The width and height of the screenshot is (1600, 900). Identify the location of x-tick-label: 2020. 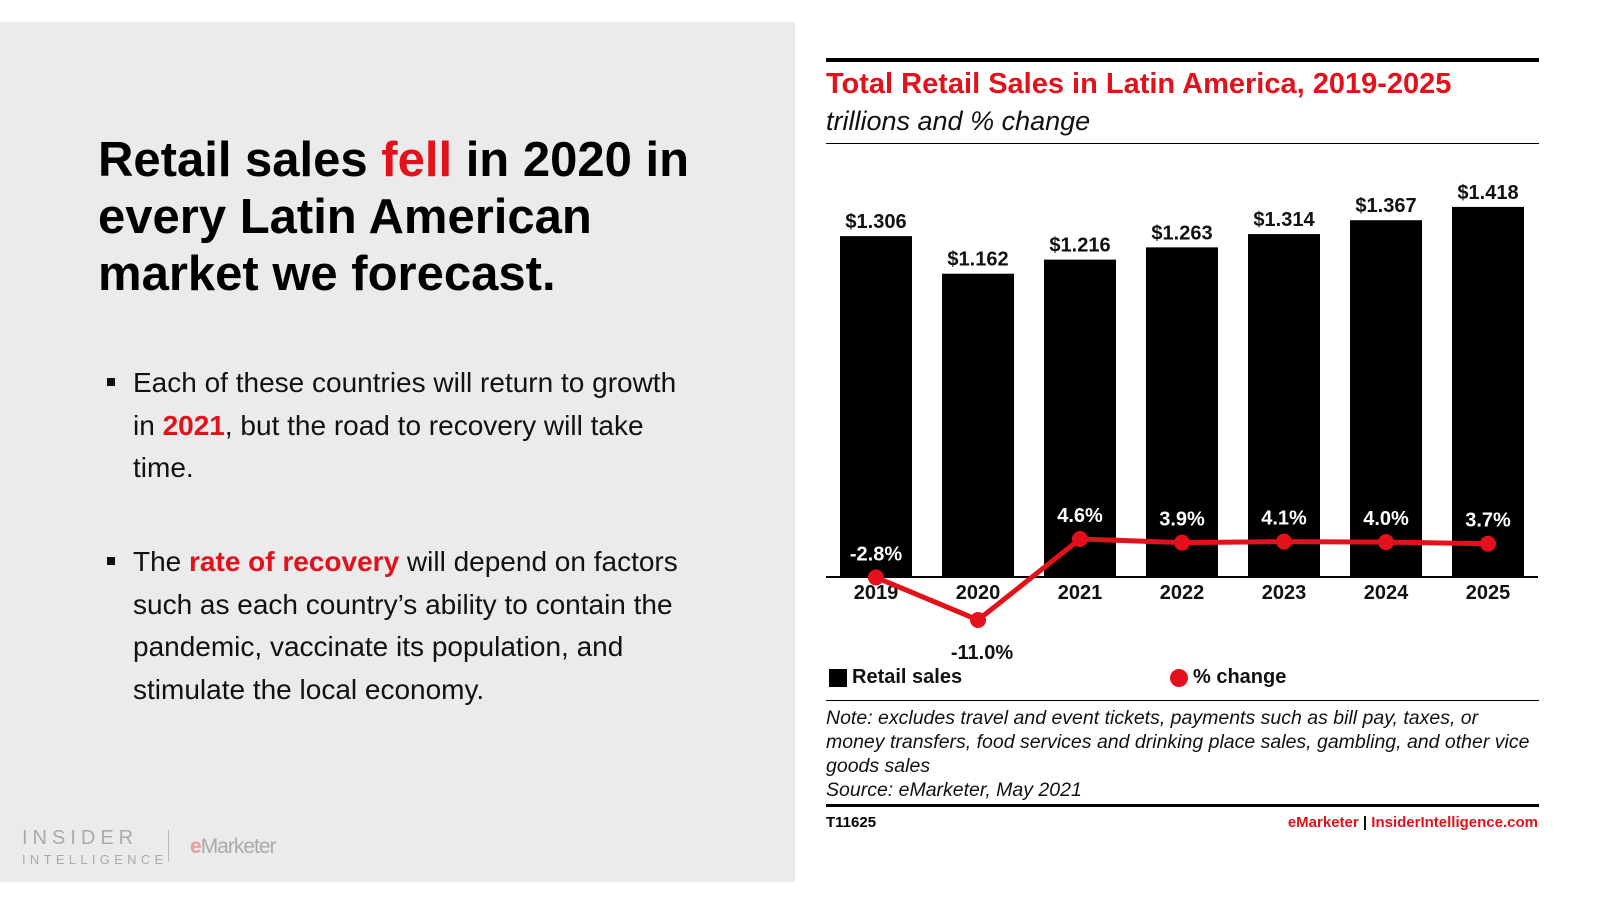
(978, 593).